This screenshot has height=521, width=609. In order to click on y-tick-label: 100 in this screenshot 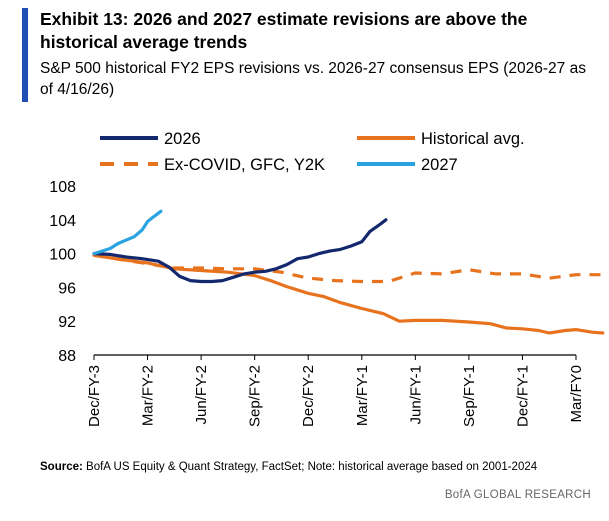, I will do `click(62, 255)`.